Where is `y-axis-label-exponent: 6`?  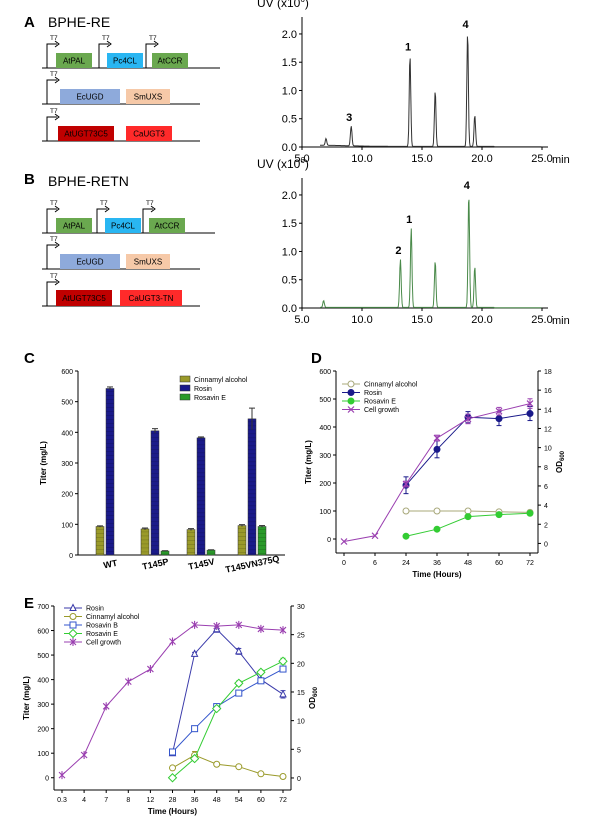 y-axis-label-exponent: 6 is located at coordinates (302, 2).